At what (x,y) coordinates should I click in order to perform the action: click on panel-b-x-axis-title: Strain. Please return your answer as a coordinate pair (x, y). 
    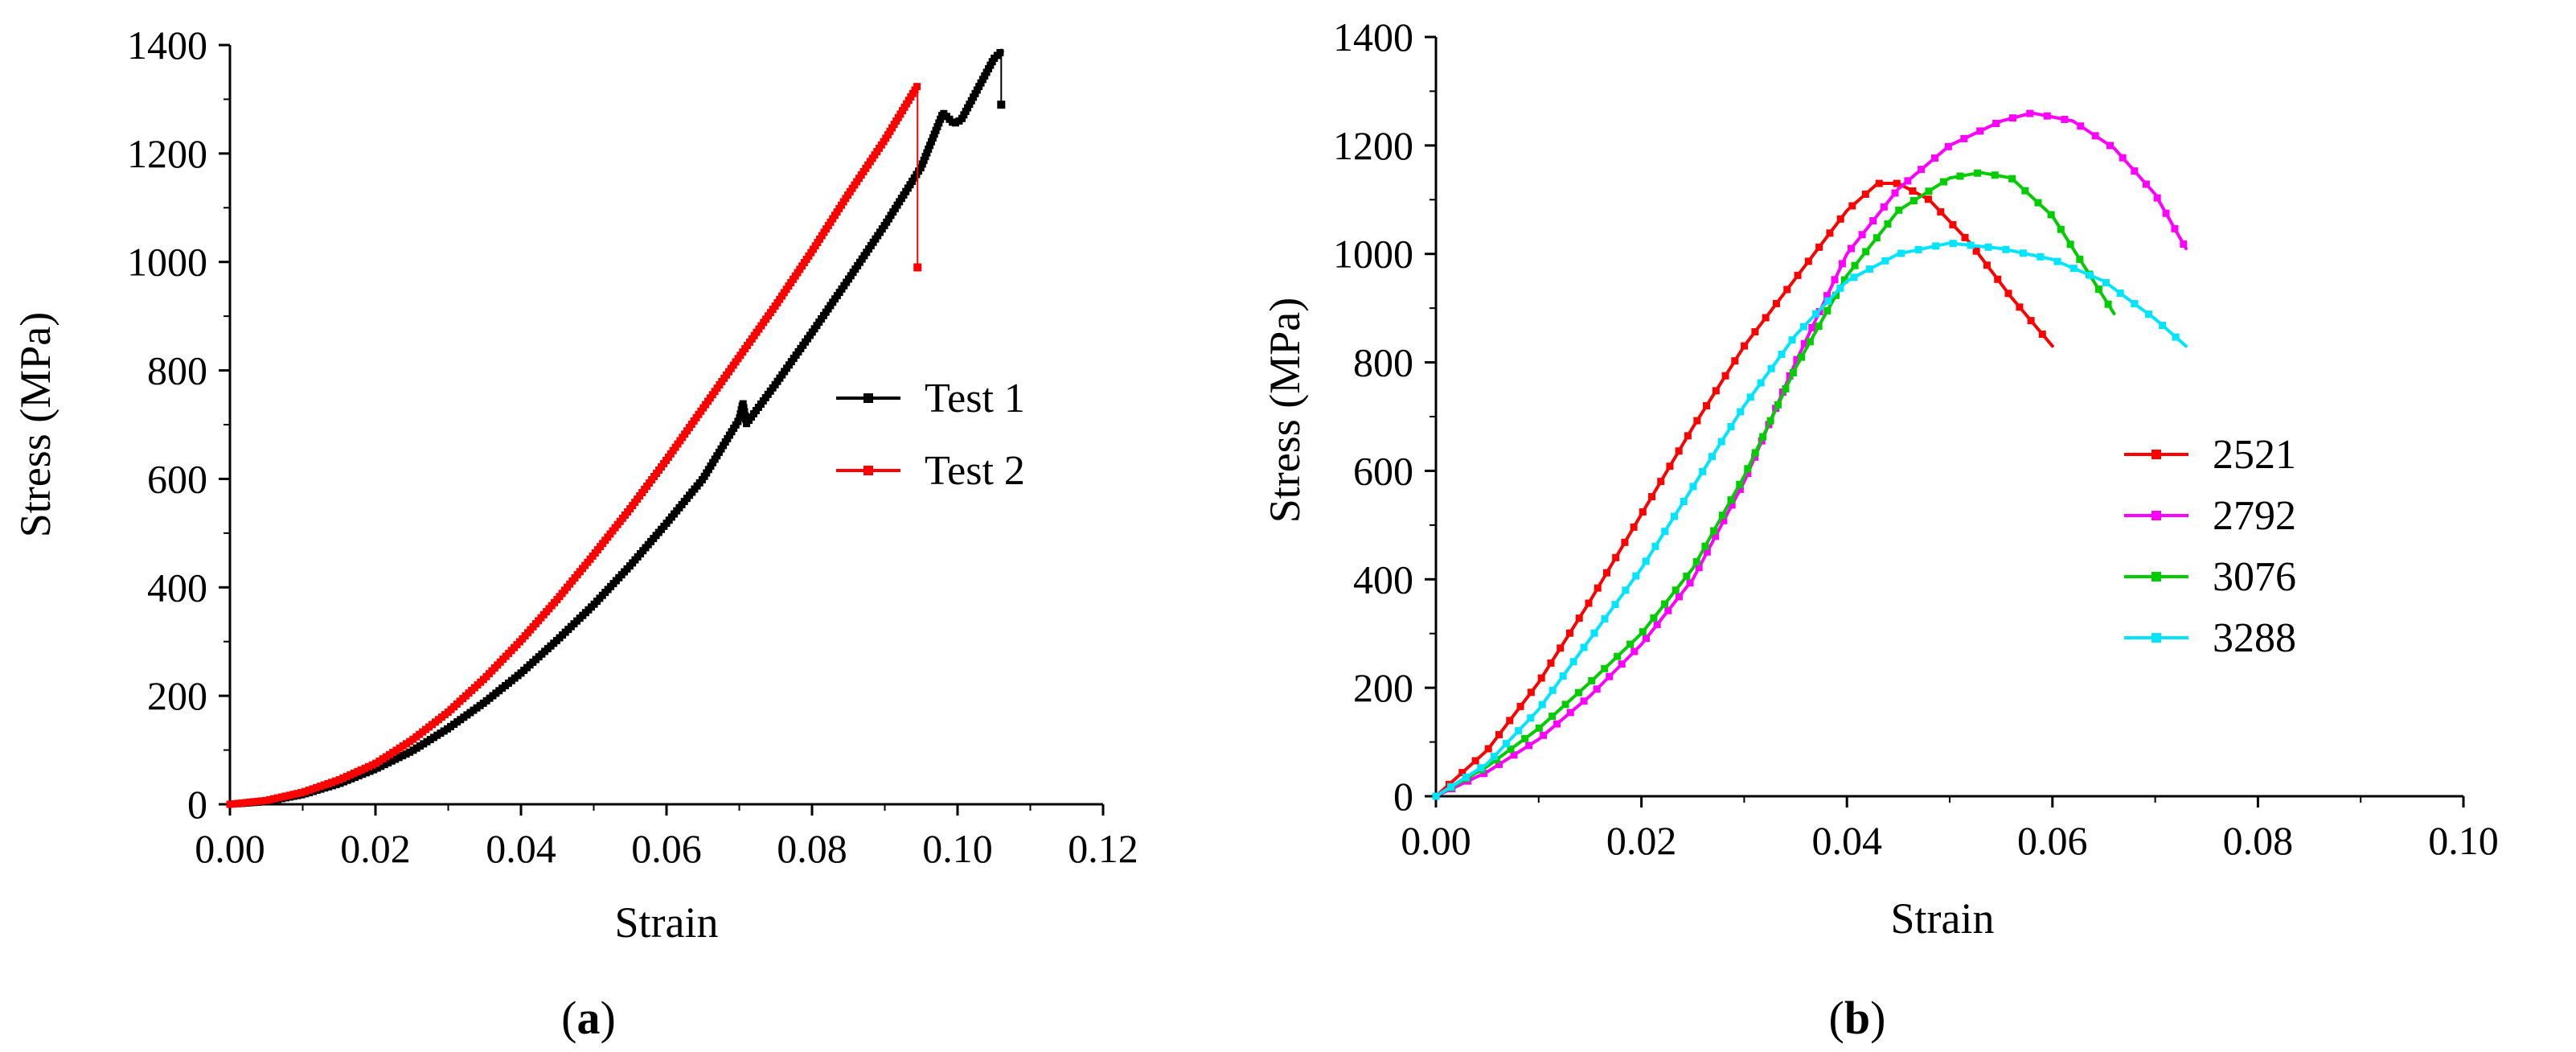
    Looking at the image, I should click on (1943, 919).